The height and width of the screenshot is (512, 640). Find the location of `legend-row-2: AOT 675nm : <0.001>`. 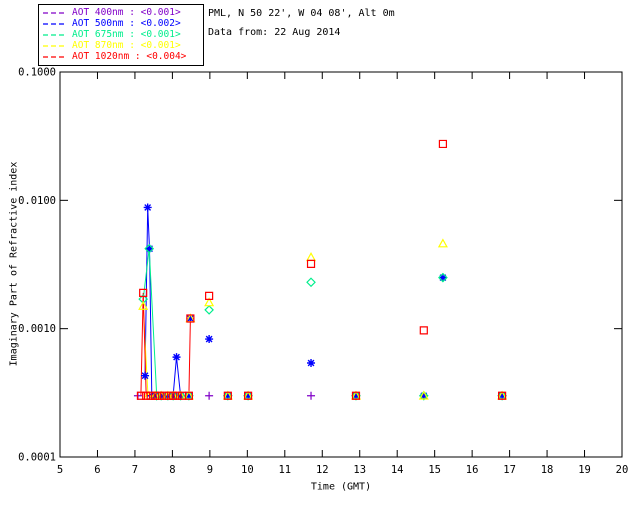

legend-row-2: AOT 675nm : <0.001> is located at coordinates (121, 34).